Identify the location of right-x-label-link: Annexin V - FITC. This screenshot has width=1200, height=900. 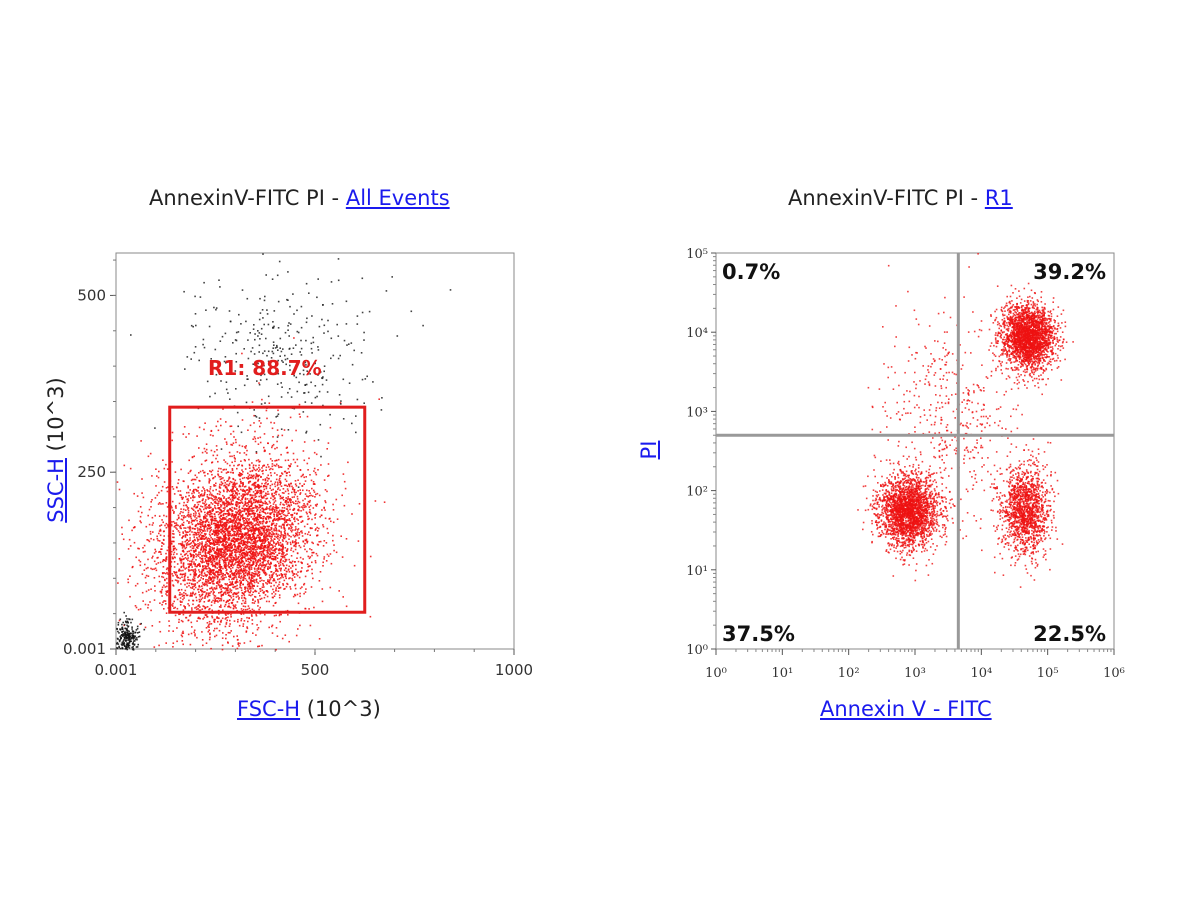
(906, 709).